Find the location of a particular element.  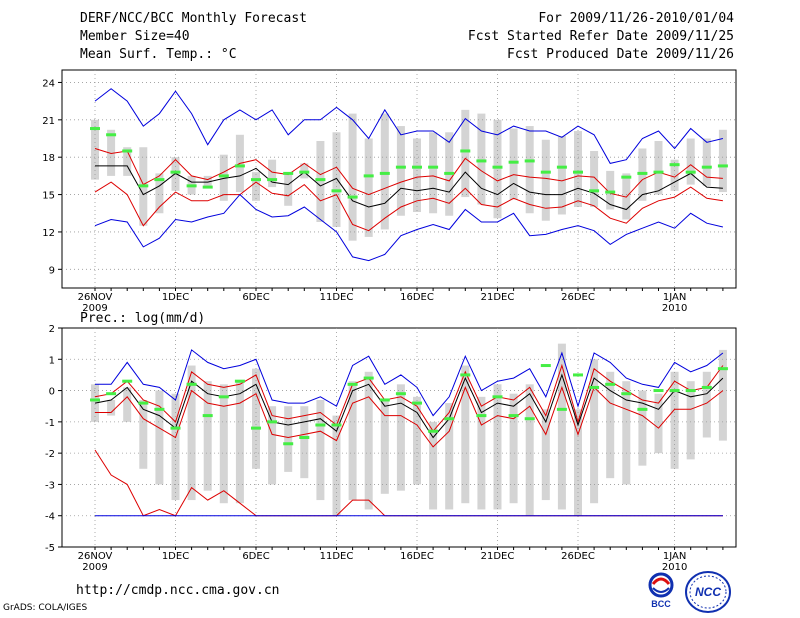

y-tick-label: -1 is located at coordinates (50, 423).